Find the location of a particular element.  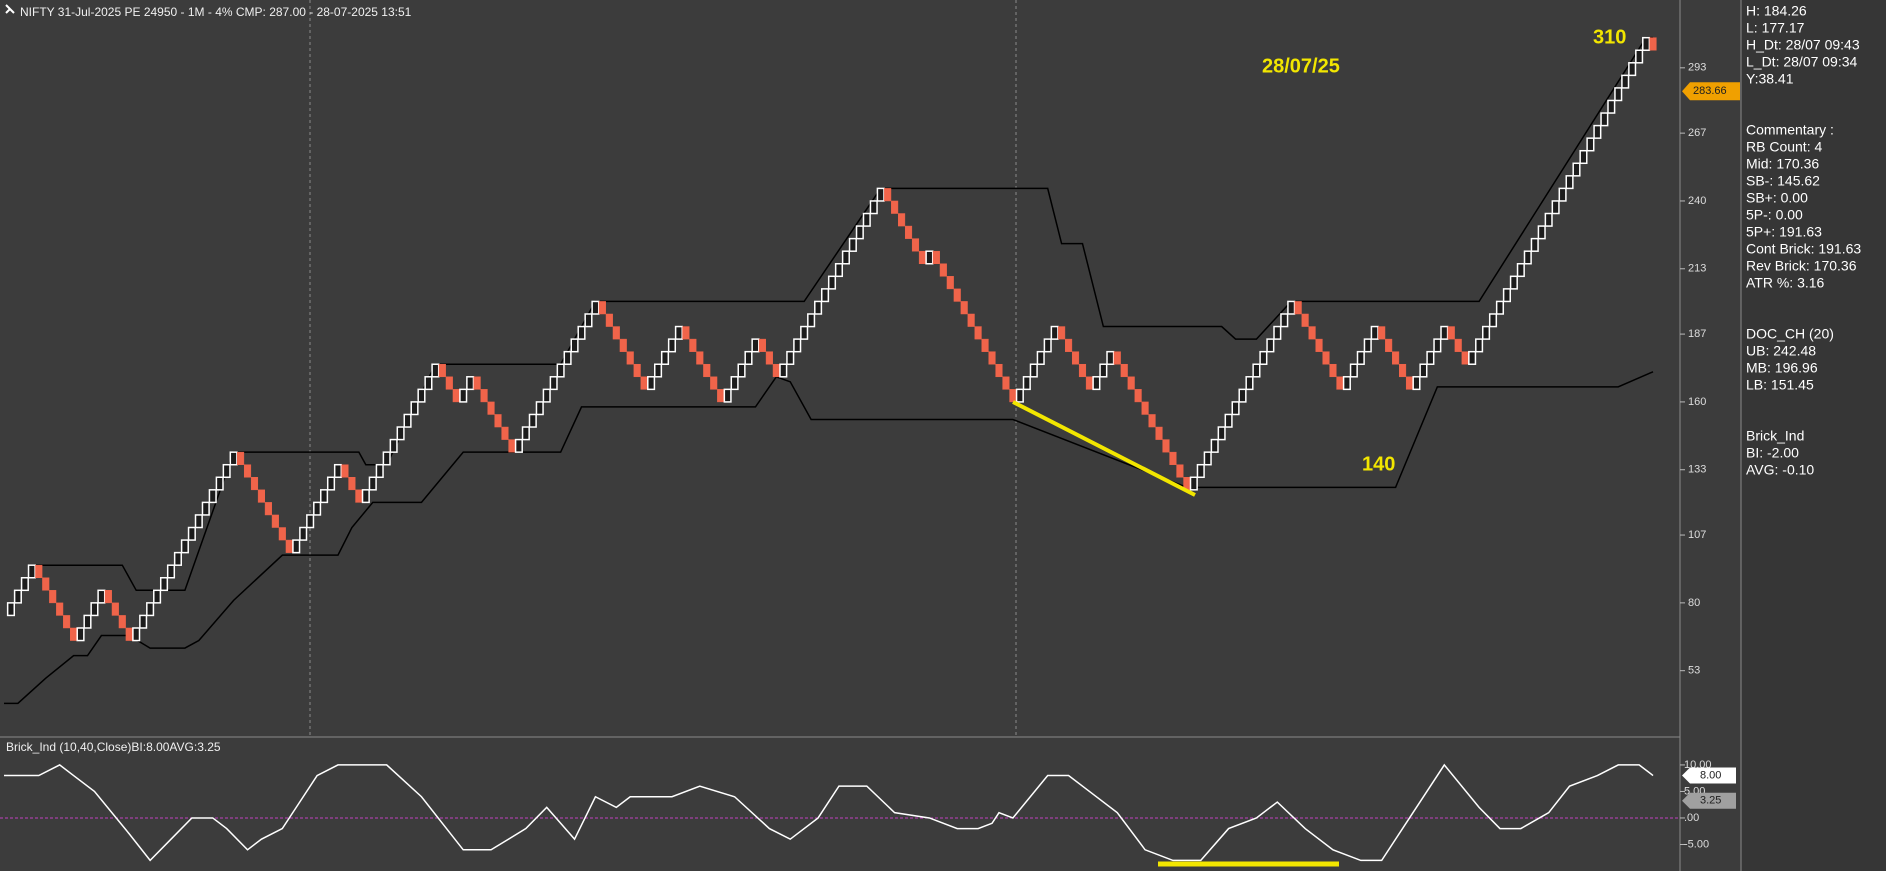

value-marker-label: 3.25 is located at coordinates (1710, 801).